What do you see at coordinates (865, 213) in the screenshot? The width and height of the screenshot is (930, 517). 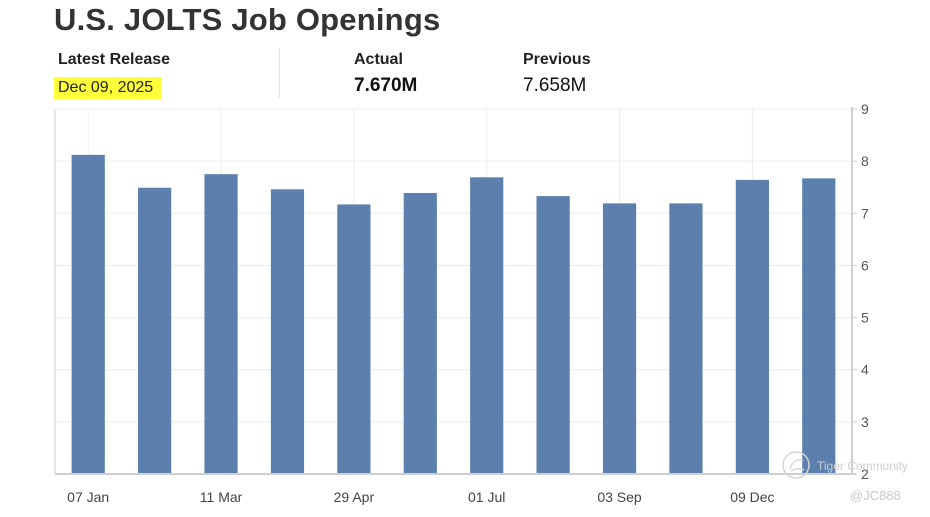 I see `y-tick-label: 7` at bounding box center [865, 213].